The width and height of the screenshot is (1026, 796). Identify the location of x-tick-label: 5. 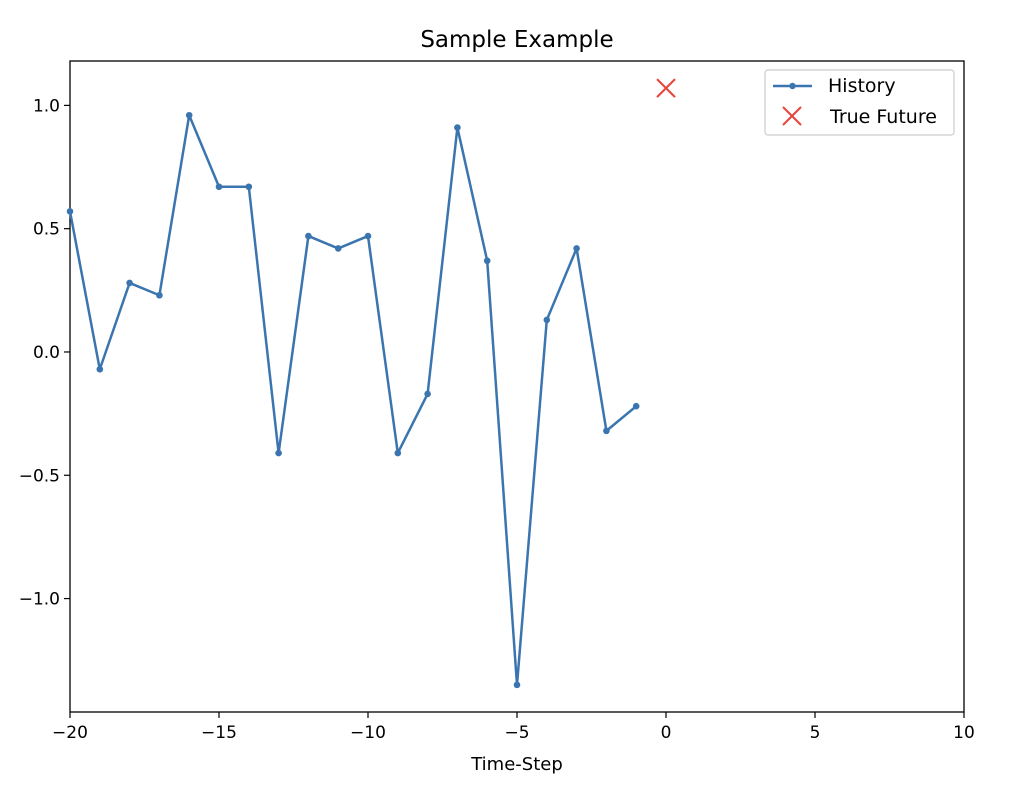
(815, 733).